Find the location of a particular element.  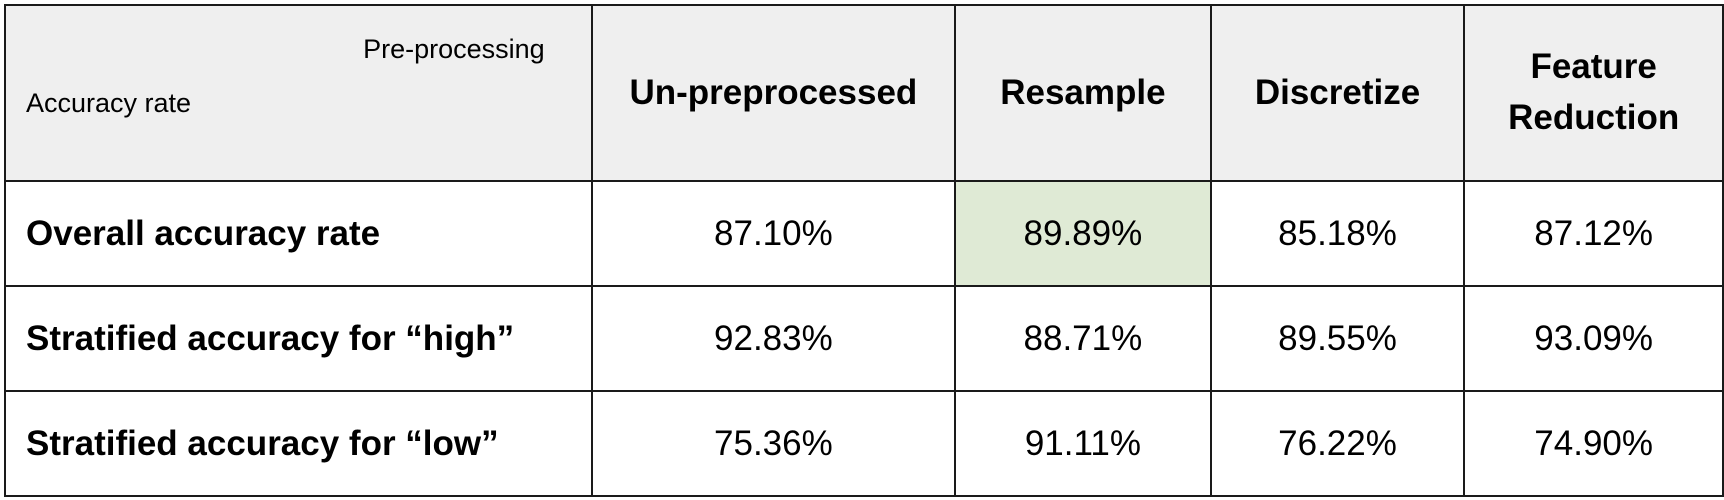

value-cell: 89.55% is located at coordinates (1337, 338).